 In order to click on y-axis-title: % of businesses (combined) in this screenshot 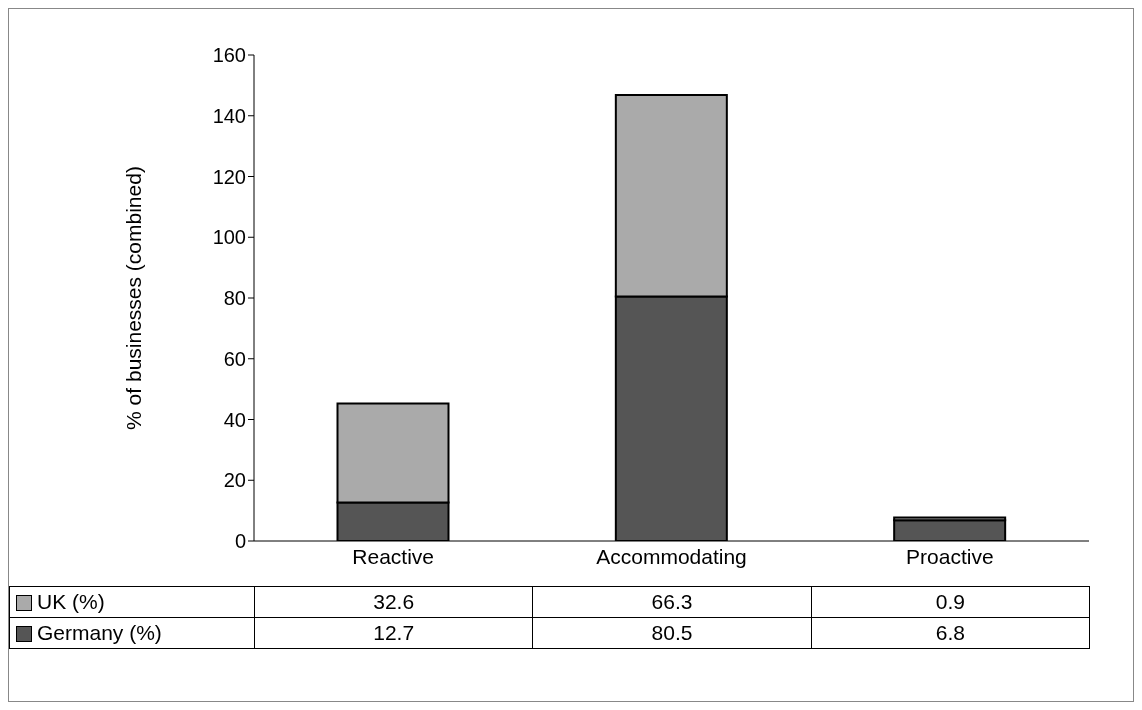, I will do `click(134, 298)`.